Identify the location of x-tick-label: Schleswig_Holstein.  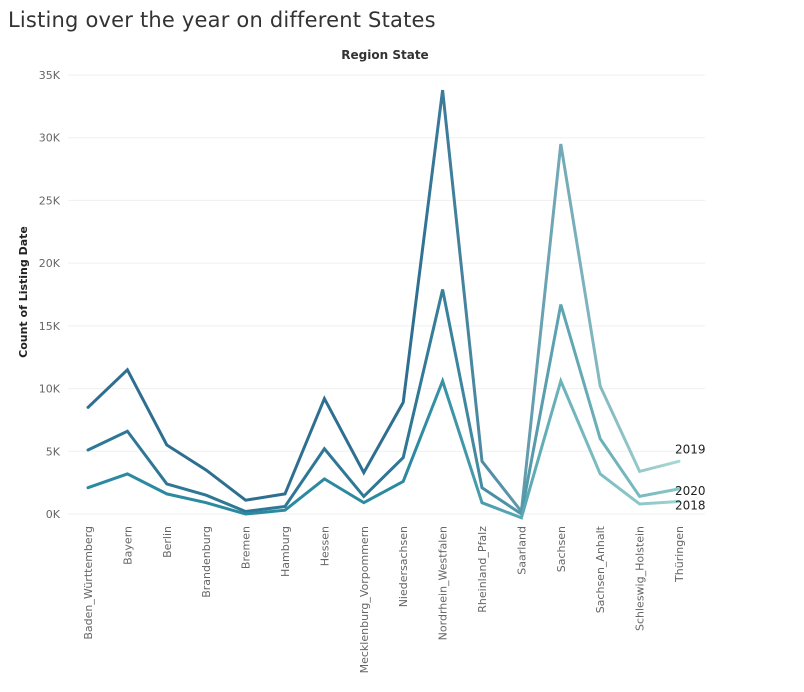
(640, 578).